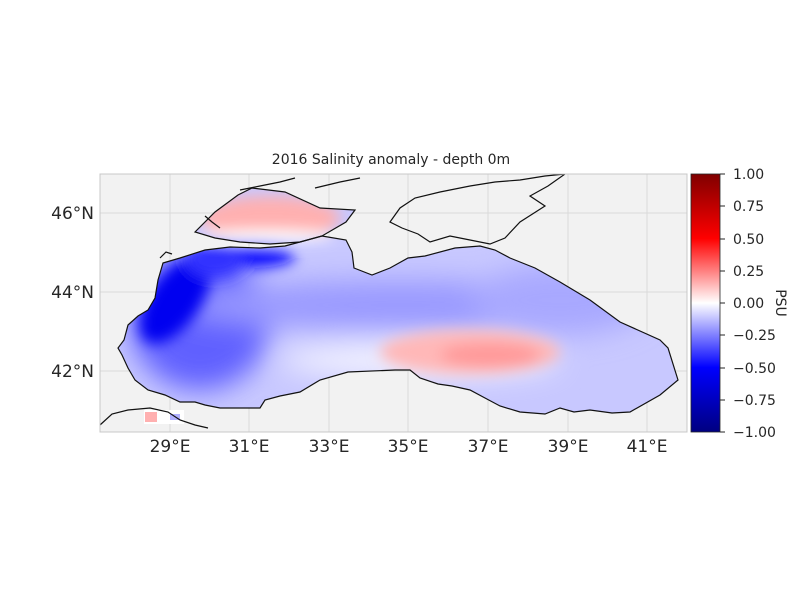 Image resolution: width=800 pixels, height=600 pixels. What do you see at coordinates (754, 336) in the screenshot?
I see `colorbar-tick-label: −0.25` at bounding box center [754, 336].